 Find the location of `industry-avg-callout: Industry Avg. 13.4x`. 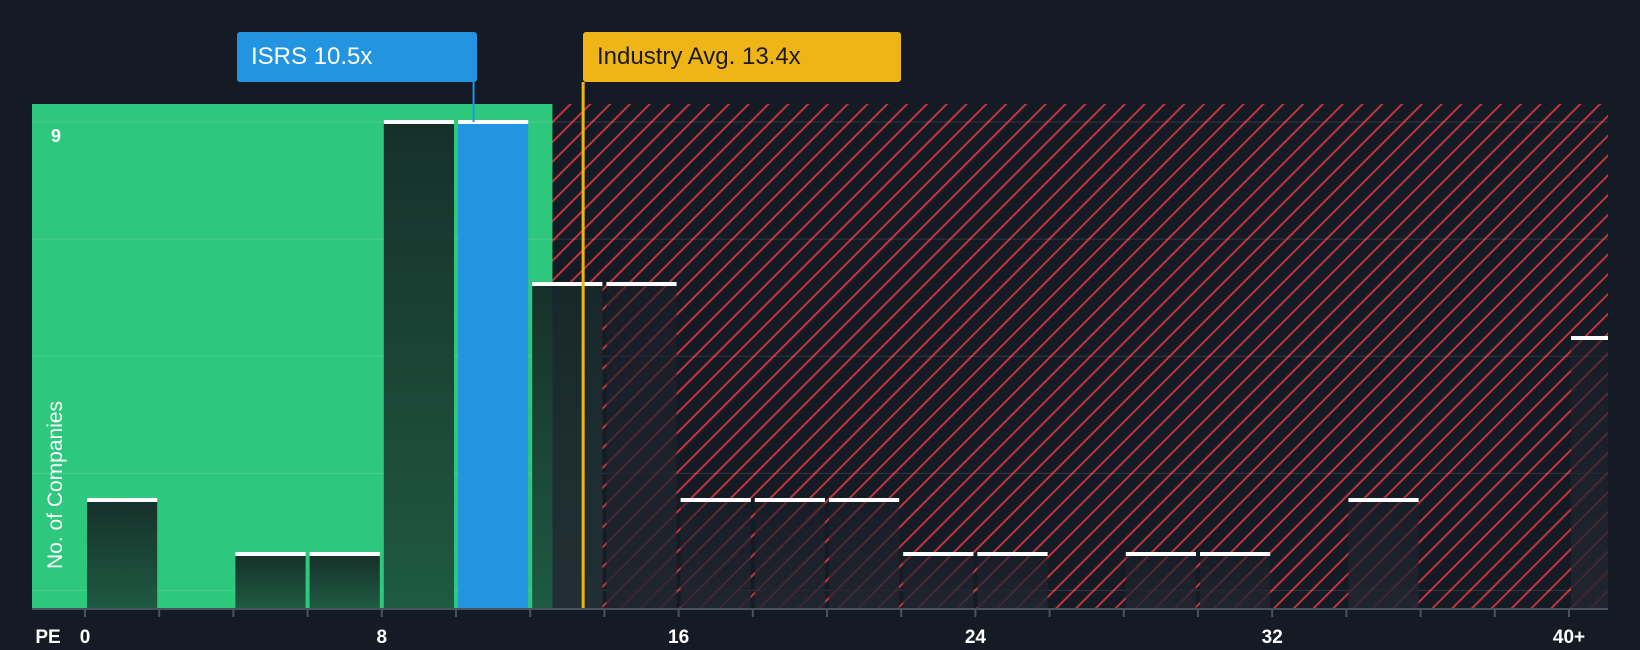

industry-avg-callout: Industry Avg. 13.4x is located at coordinates (742, 57).